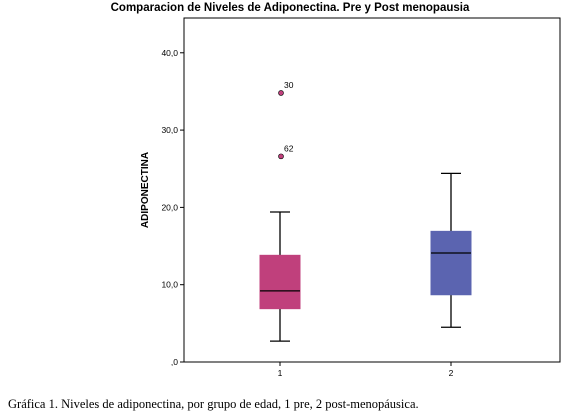 This screenshot has width=580, height=419. Describe the element at coordinates (169, 53) in the screenshot. I see `y-tick-label: 40,0` at that location.